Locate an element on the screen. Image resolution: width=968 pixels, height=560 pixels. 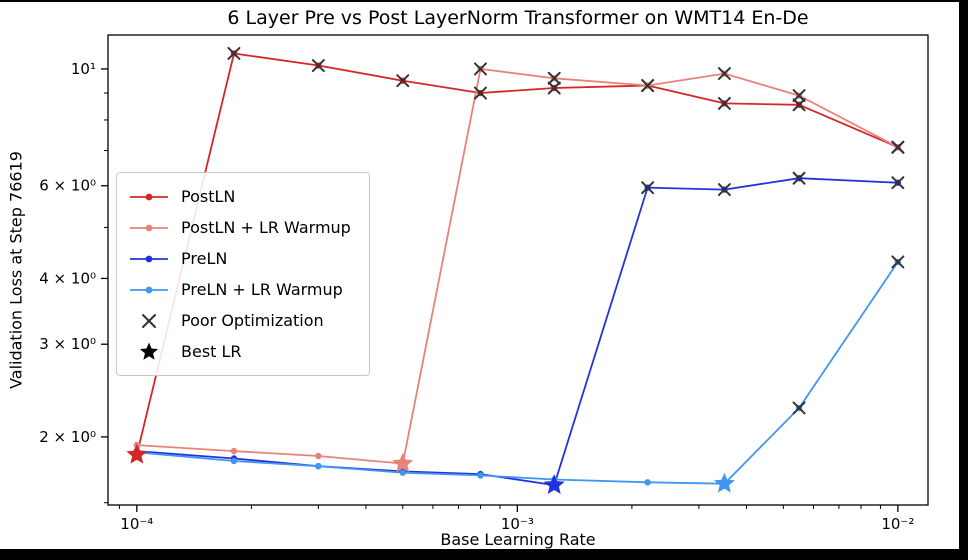
legend-label: PreLN + LR Warmup is located at coordinates (262, 289).